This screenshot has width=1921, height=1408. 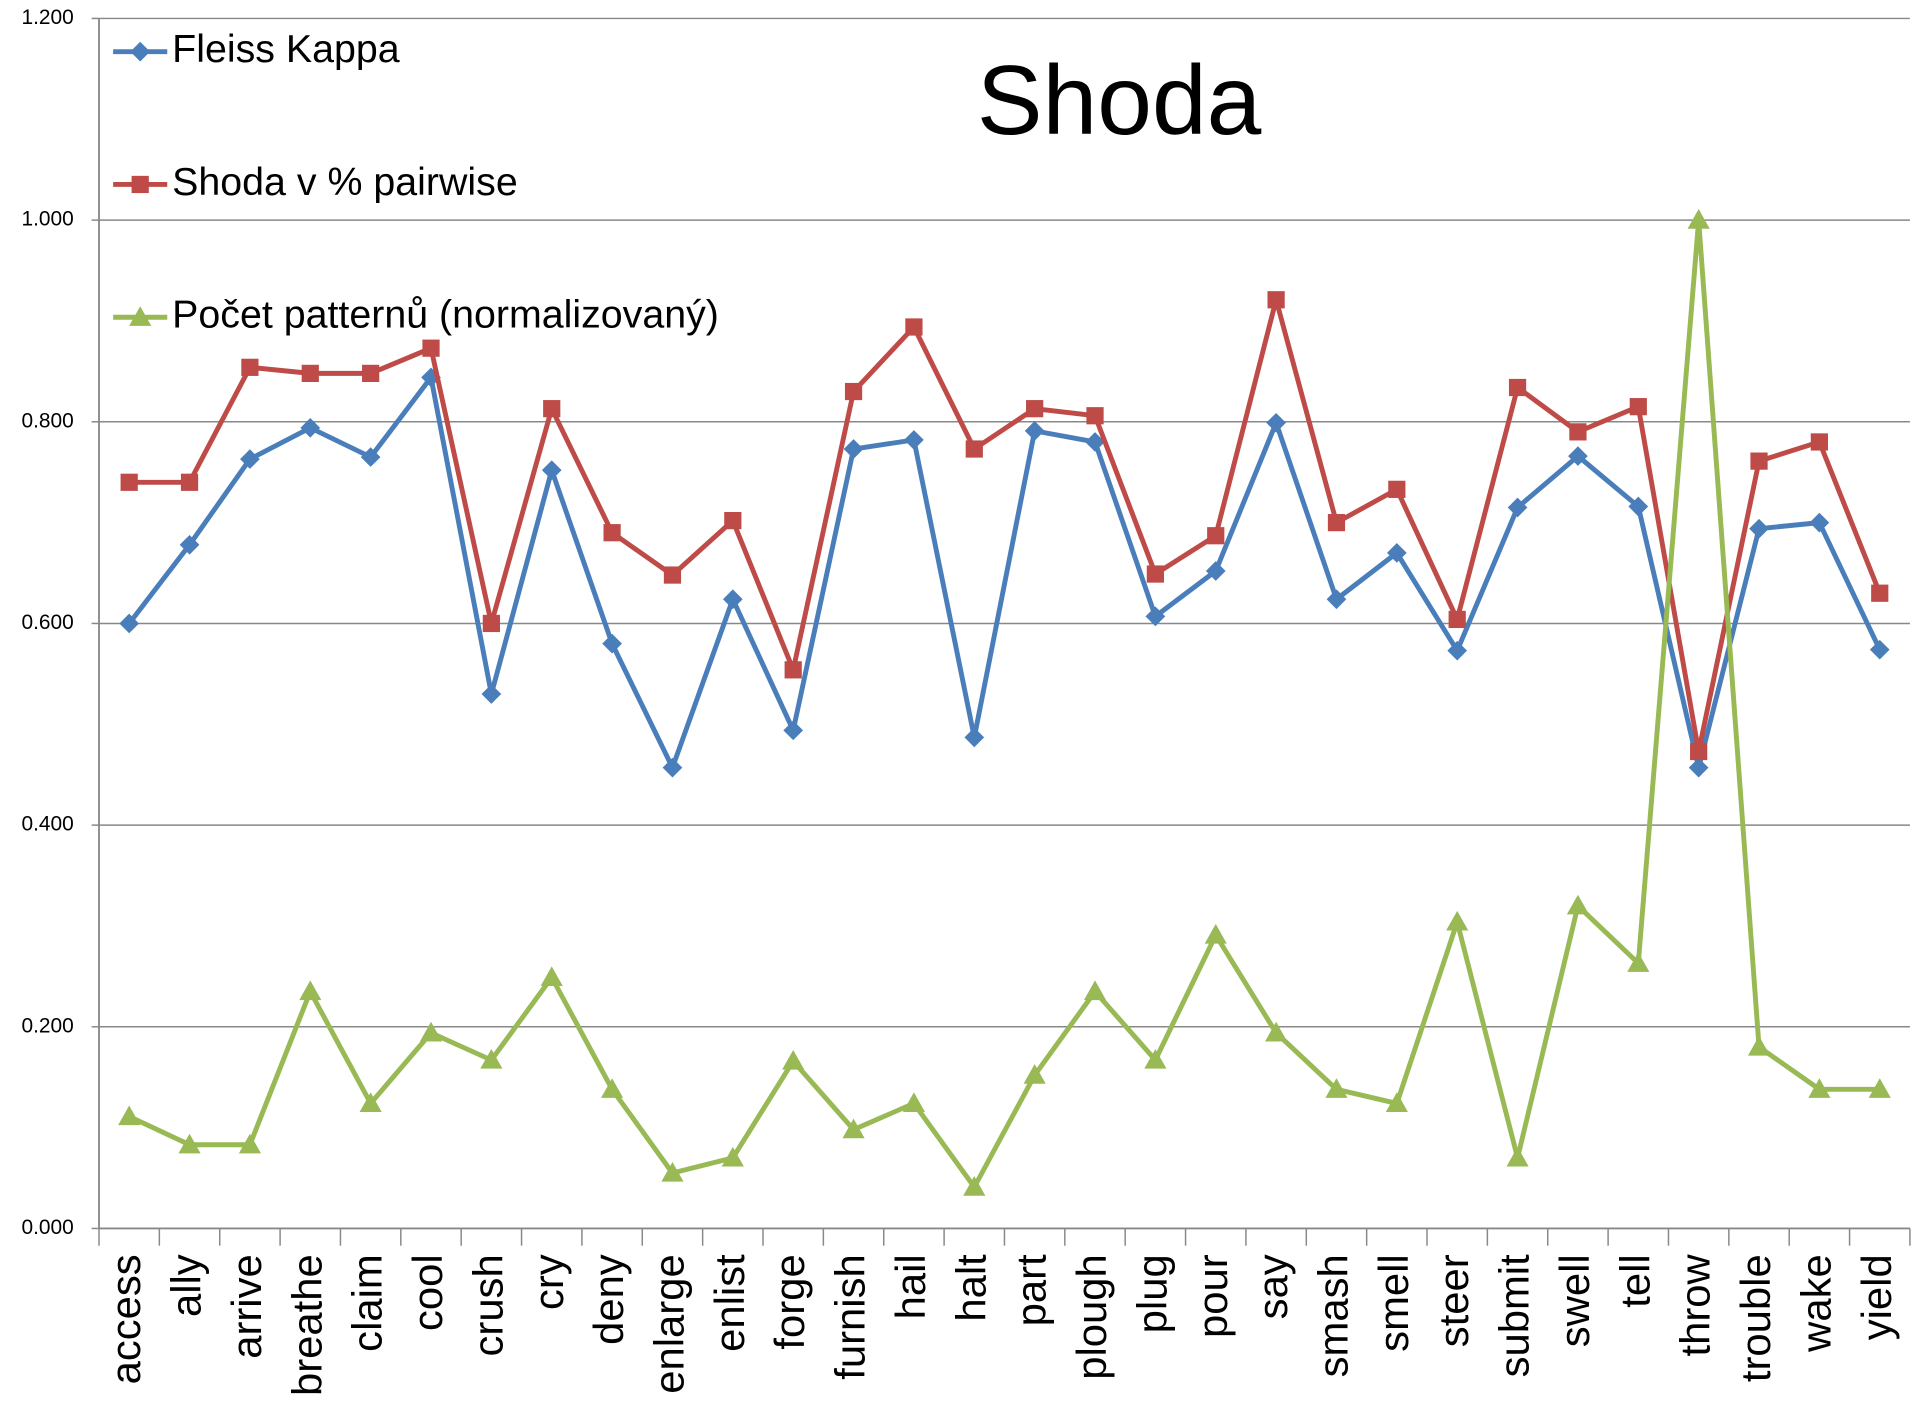 What do you see at coordinates (427, 1292) in the screenshot?
I see `x-tick-label: cool` at bounding box center [427, 1292].